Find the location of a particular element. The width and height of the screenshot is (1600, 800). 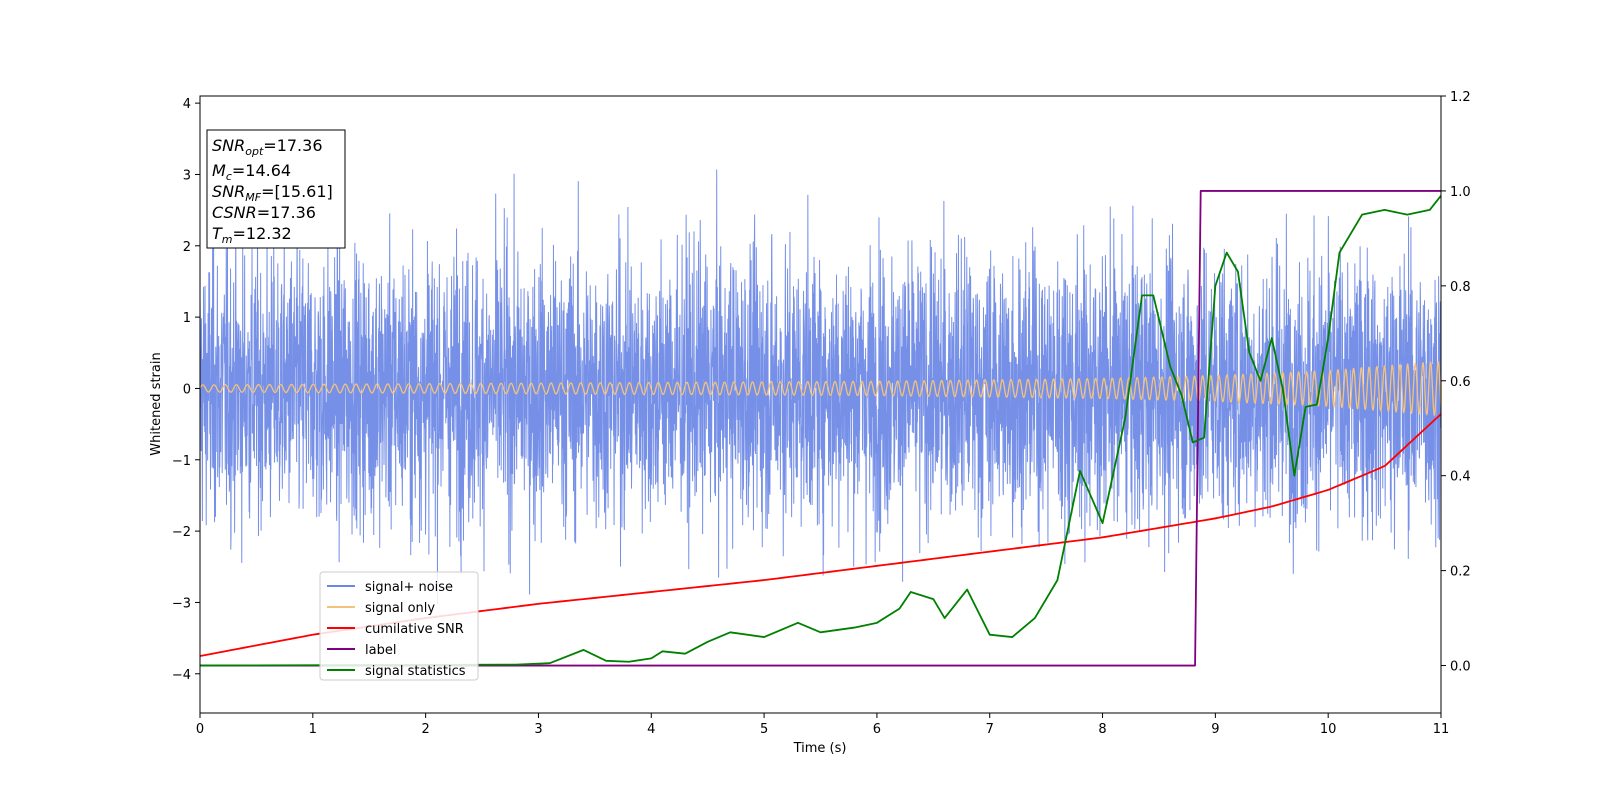

x-tick-label: 5 is located at coordinates (764, 729).